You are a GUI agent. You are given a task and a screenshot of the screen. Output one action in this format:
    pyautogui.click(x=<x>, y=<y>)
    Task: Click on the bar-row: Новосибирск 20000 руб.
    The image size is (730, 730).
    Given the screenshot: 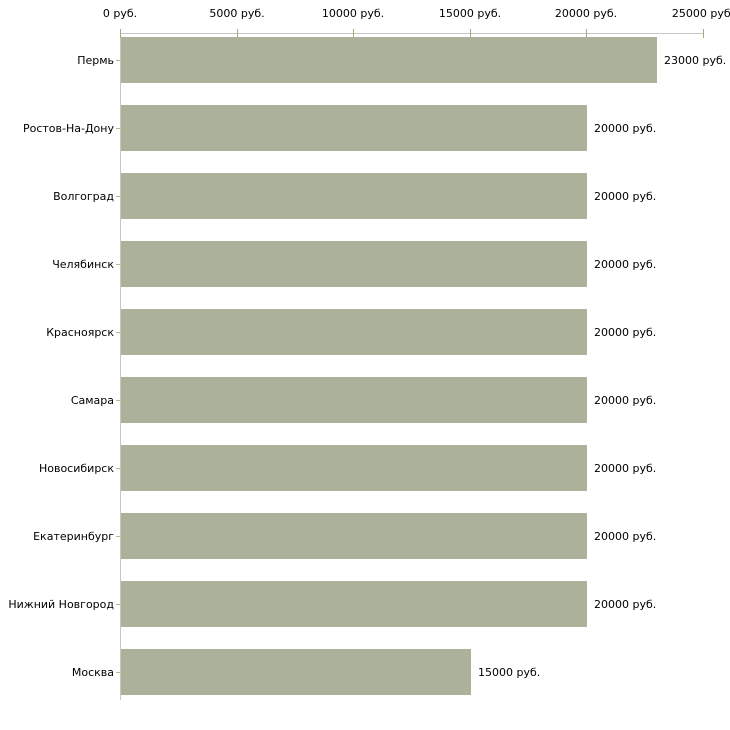 What is the action you would take?
    pyautogui.click(x=365, y=468)
    